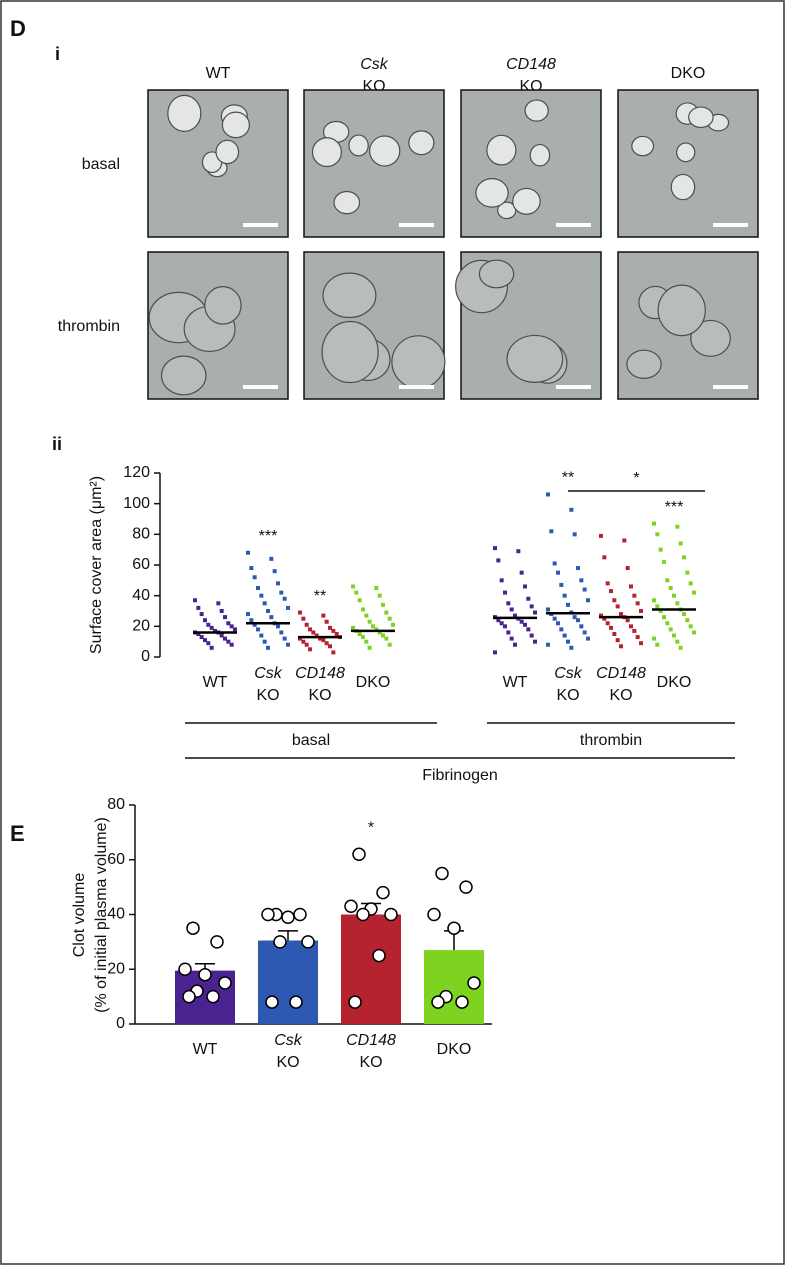 Image resolution: width=785 pixels, height=1265 pixels. Describe the element at coordinates (568, 673) in the screenshot. I see `x-tick-label: Csk` at that location.